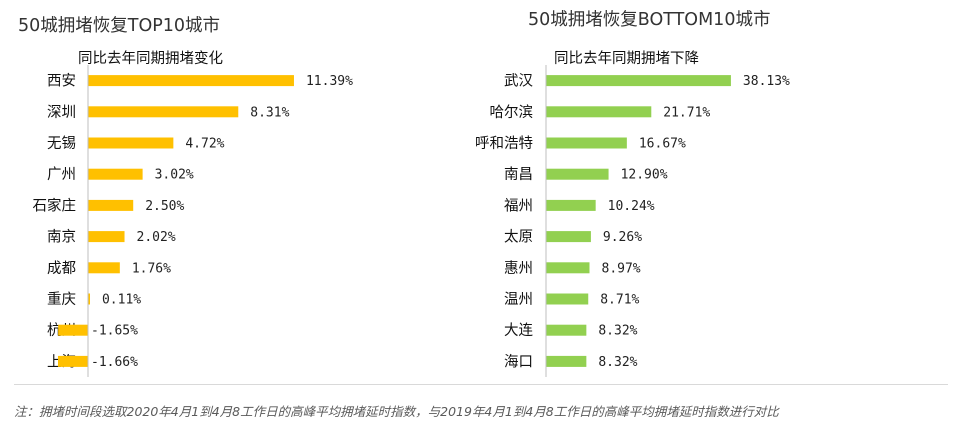  I want to click on bottom10-category-label: 福州, so click(518, 205).